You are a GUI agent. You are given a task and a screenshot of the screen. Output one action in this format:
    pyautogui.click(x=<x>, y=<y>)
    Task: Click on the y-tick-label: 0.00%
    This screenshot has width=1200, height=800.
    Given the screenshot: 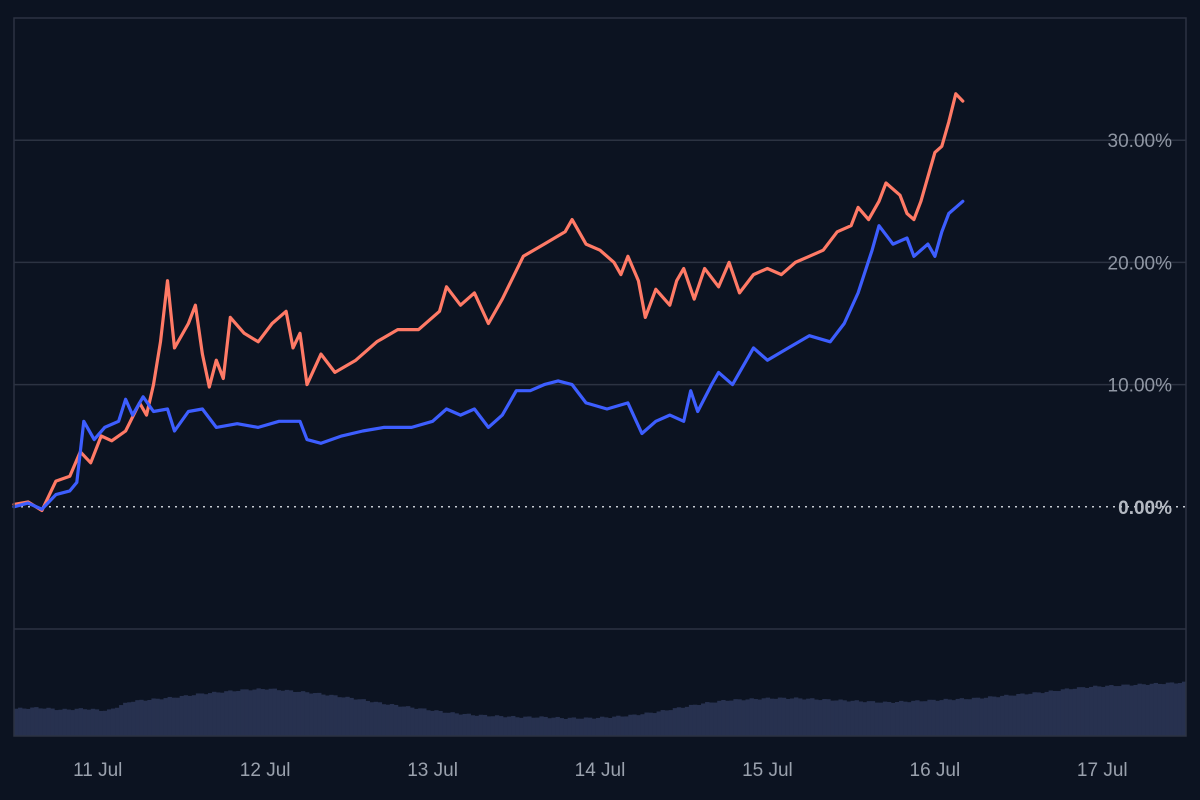 What is the action you would take?
    pyautogui.click(x=1145, y=508)
    